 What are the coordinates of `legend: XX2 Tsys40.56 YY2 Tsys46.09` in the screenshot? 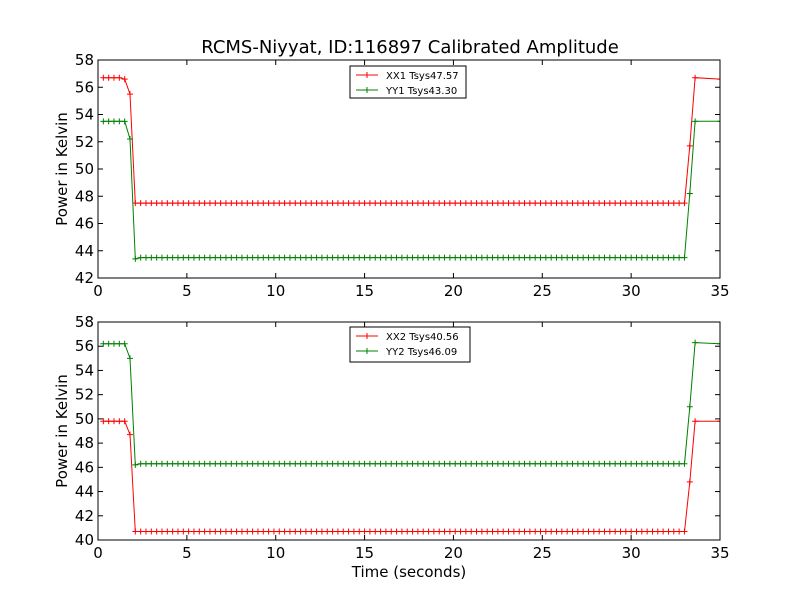 It's located at (410, 344).